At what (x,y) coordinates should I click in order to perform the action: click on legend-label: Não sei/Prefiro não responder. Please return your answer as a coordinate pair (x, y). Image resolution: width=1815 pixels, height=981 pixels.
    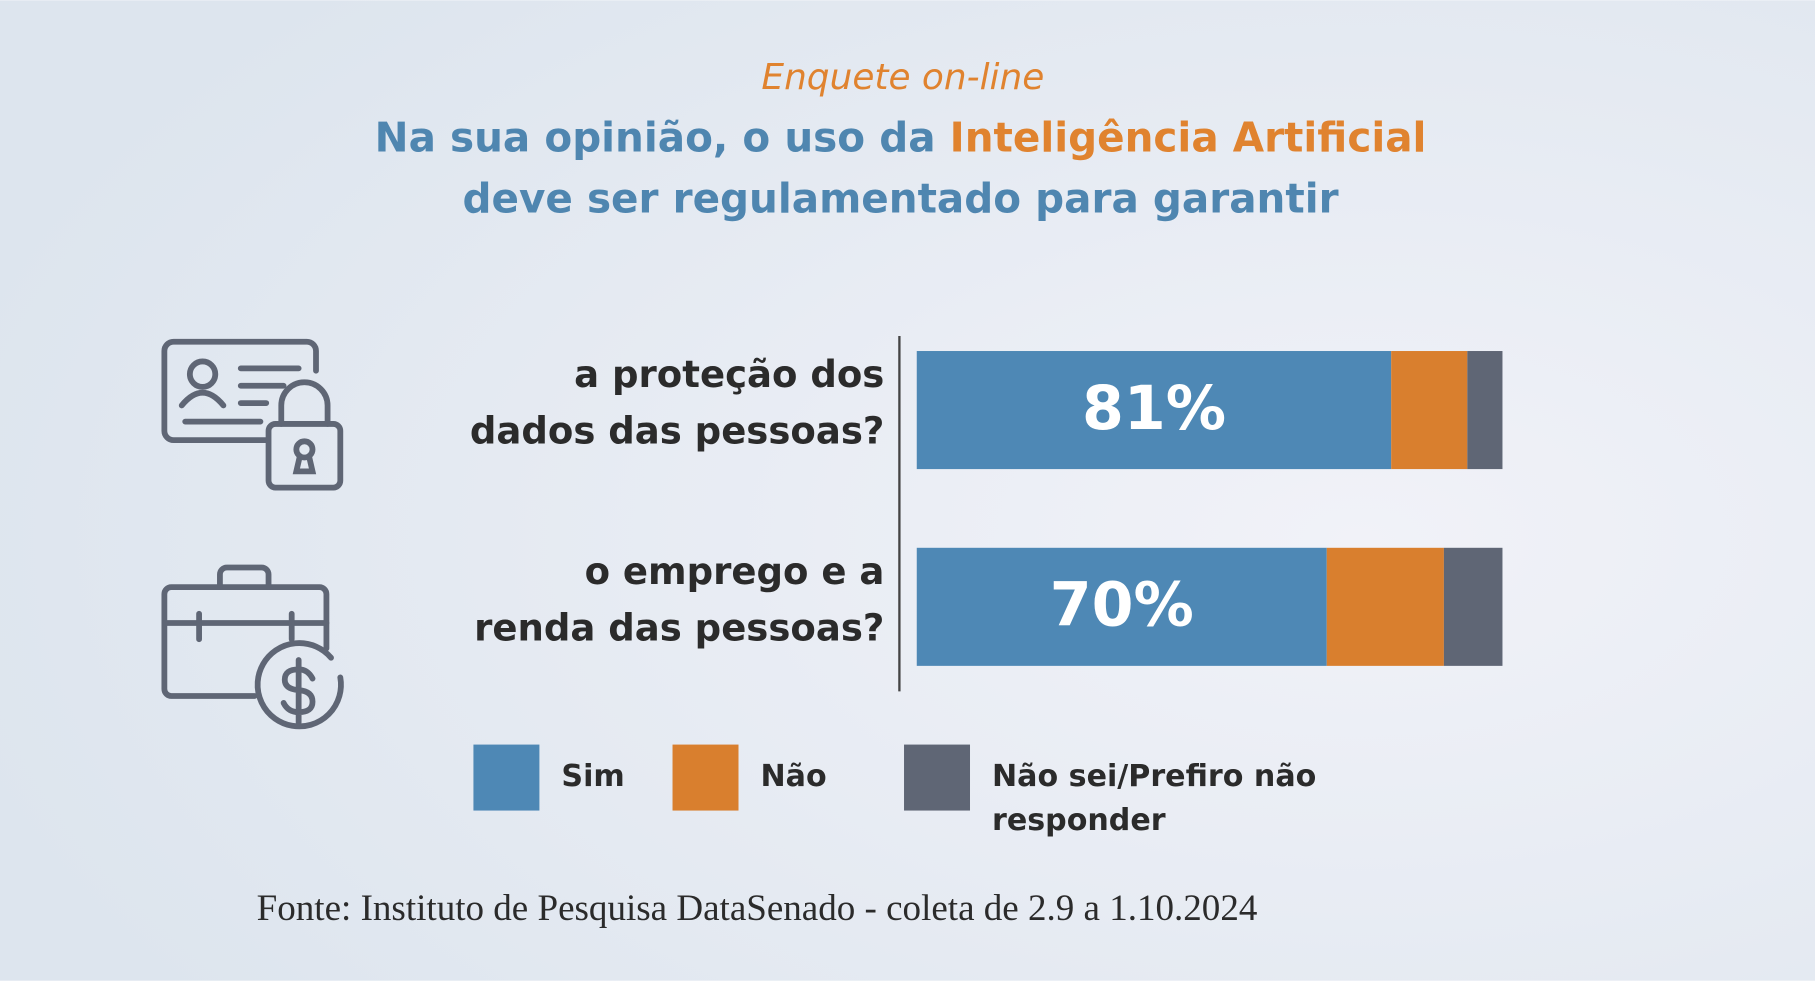
    Looking at the image, I should click on (1154, 799).